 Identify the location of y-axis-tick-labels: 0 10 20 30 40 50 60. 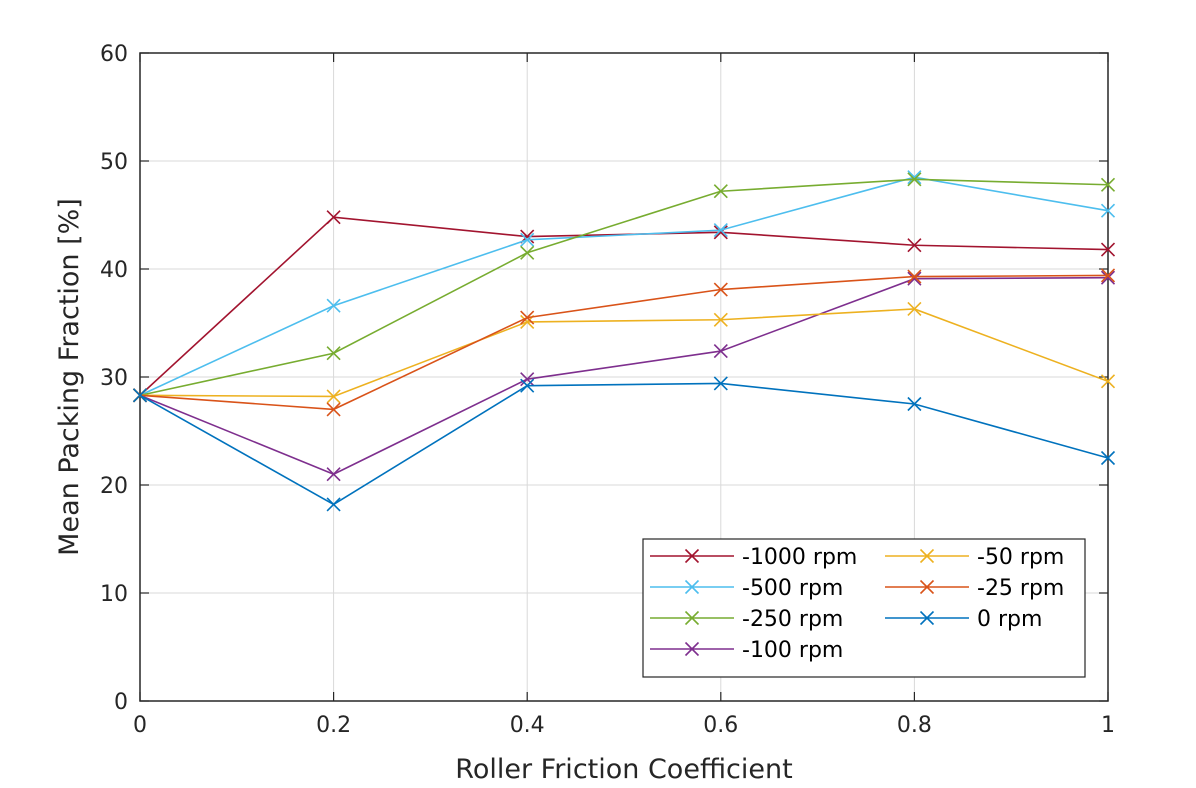
(114, 378).